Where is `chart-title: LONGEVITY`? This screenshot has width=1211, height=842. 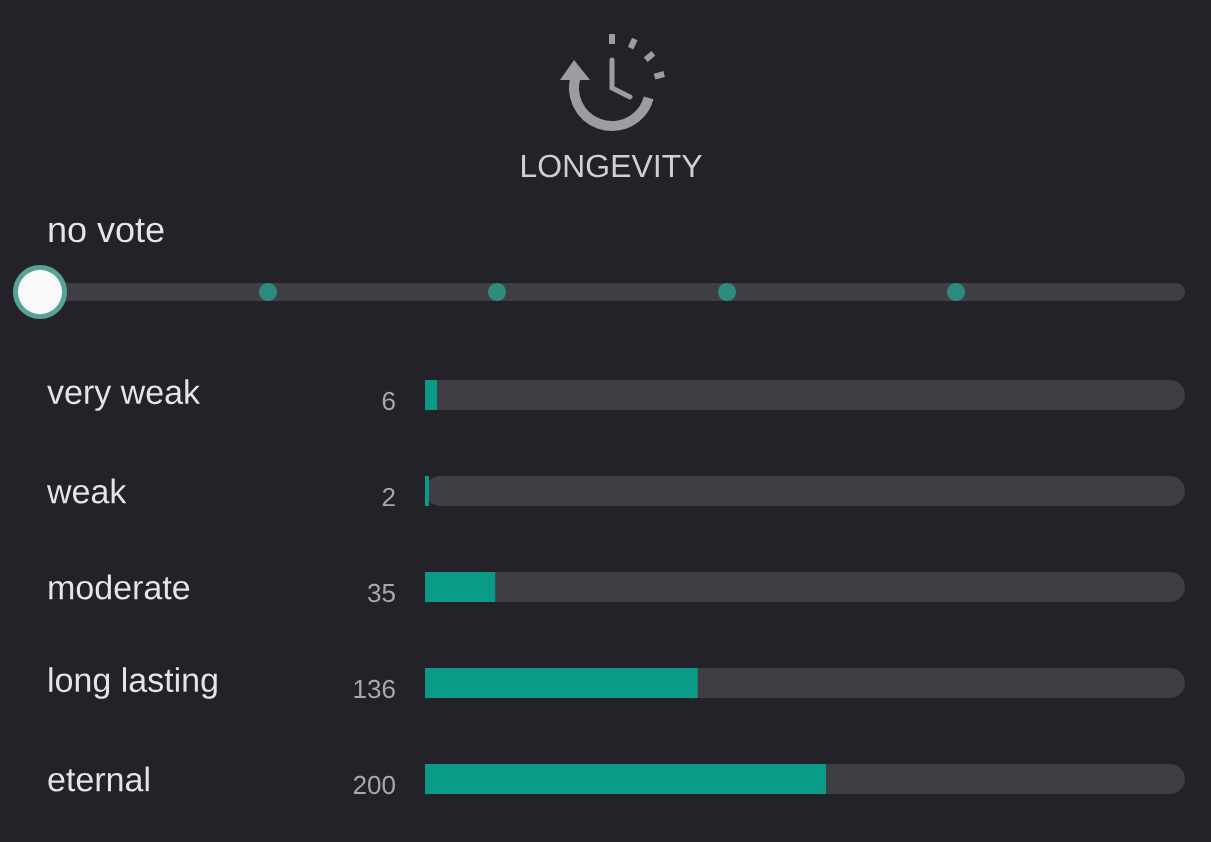
chart-title: LONGEVITY is located at coordinates (612, 166).